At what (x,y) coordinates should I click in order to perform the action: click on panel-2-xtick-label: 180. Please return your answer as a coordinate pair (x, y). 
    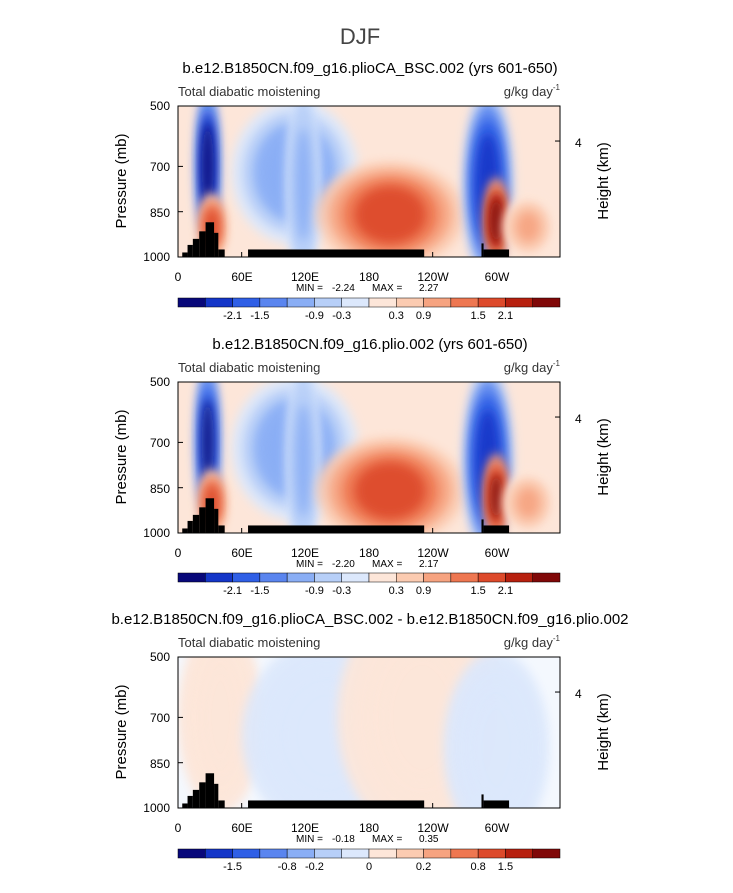
    Looking at the image, I should click on (369, 553).